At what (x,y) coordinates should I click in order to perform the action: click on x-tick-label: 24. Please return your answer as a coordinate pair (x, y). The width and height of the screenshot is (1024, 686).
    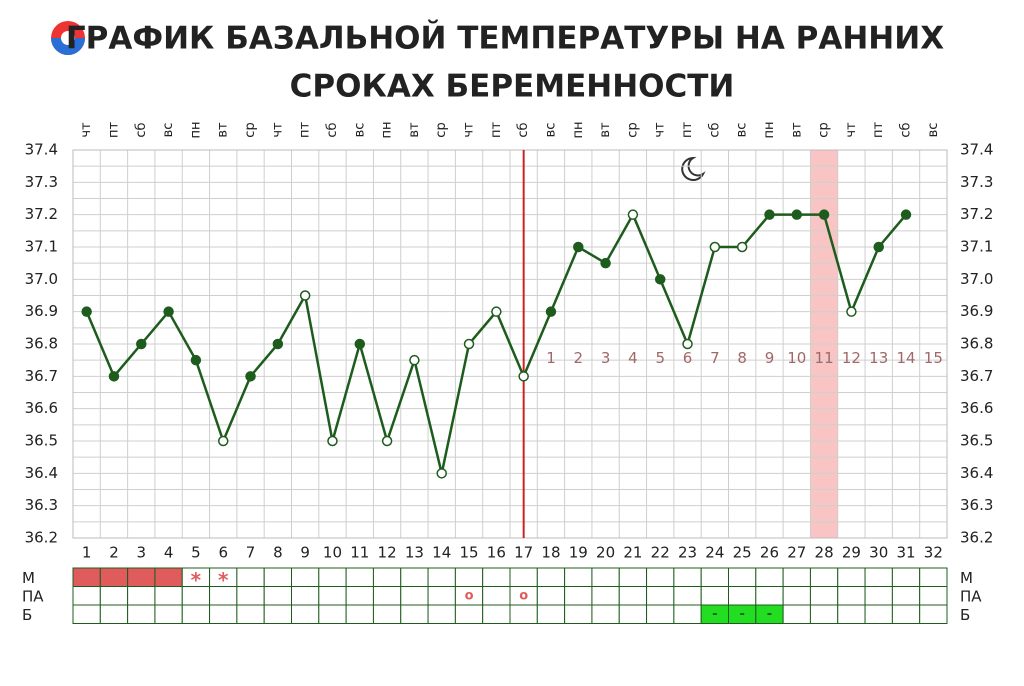
    Looking at the image, I should click on (714, 553).